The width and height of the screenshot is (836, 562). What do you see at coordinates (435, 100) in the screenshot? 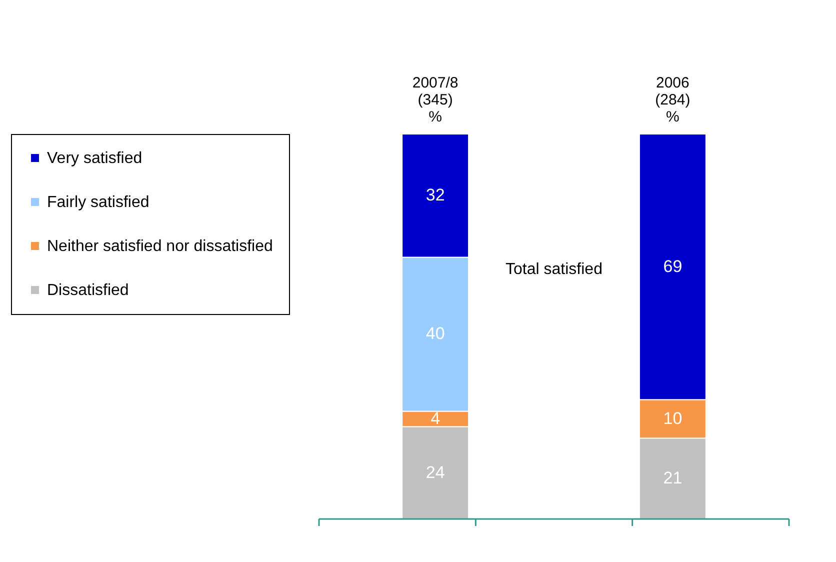
I see `x-tick-label: 2007/8 (345) %` at bounding box center [435, 100].